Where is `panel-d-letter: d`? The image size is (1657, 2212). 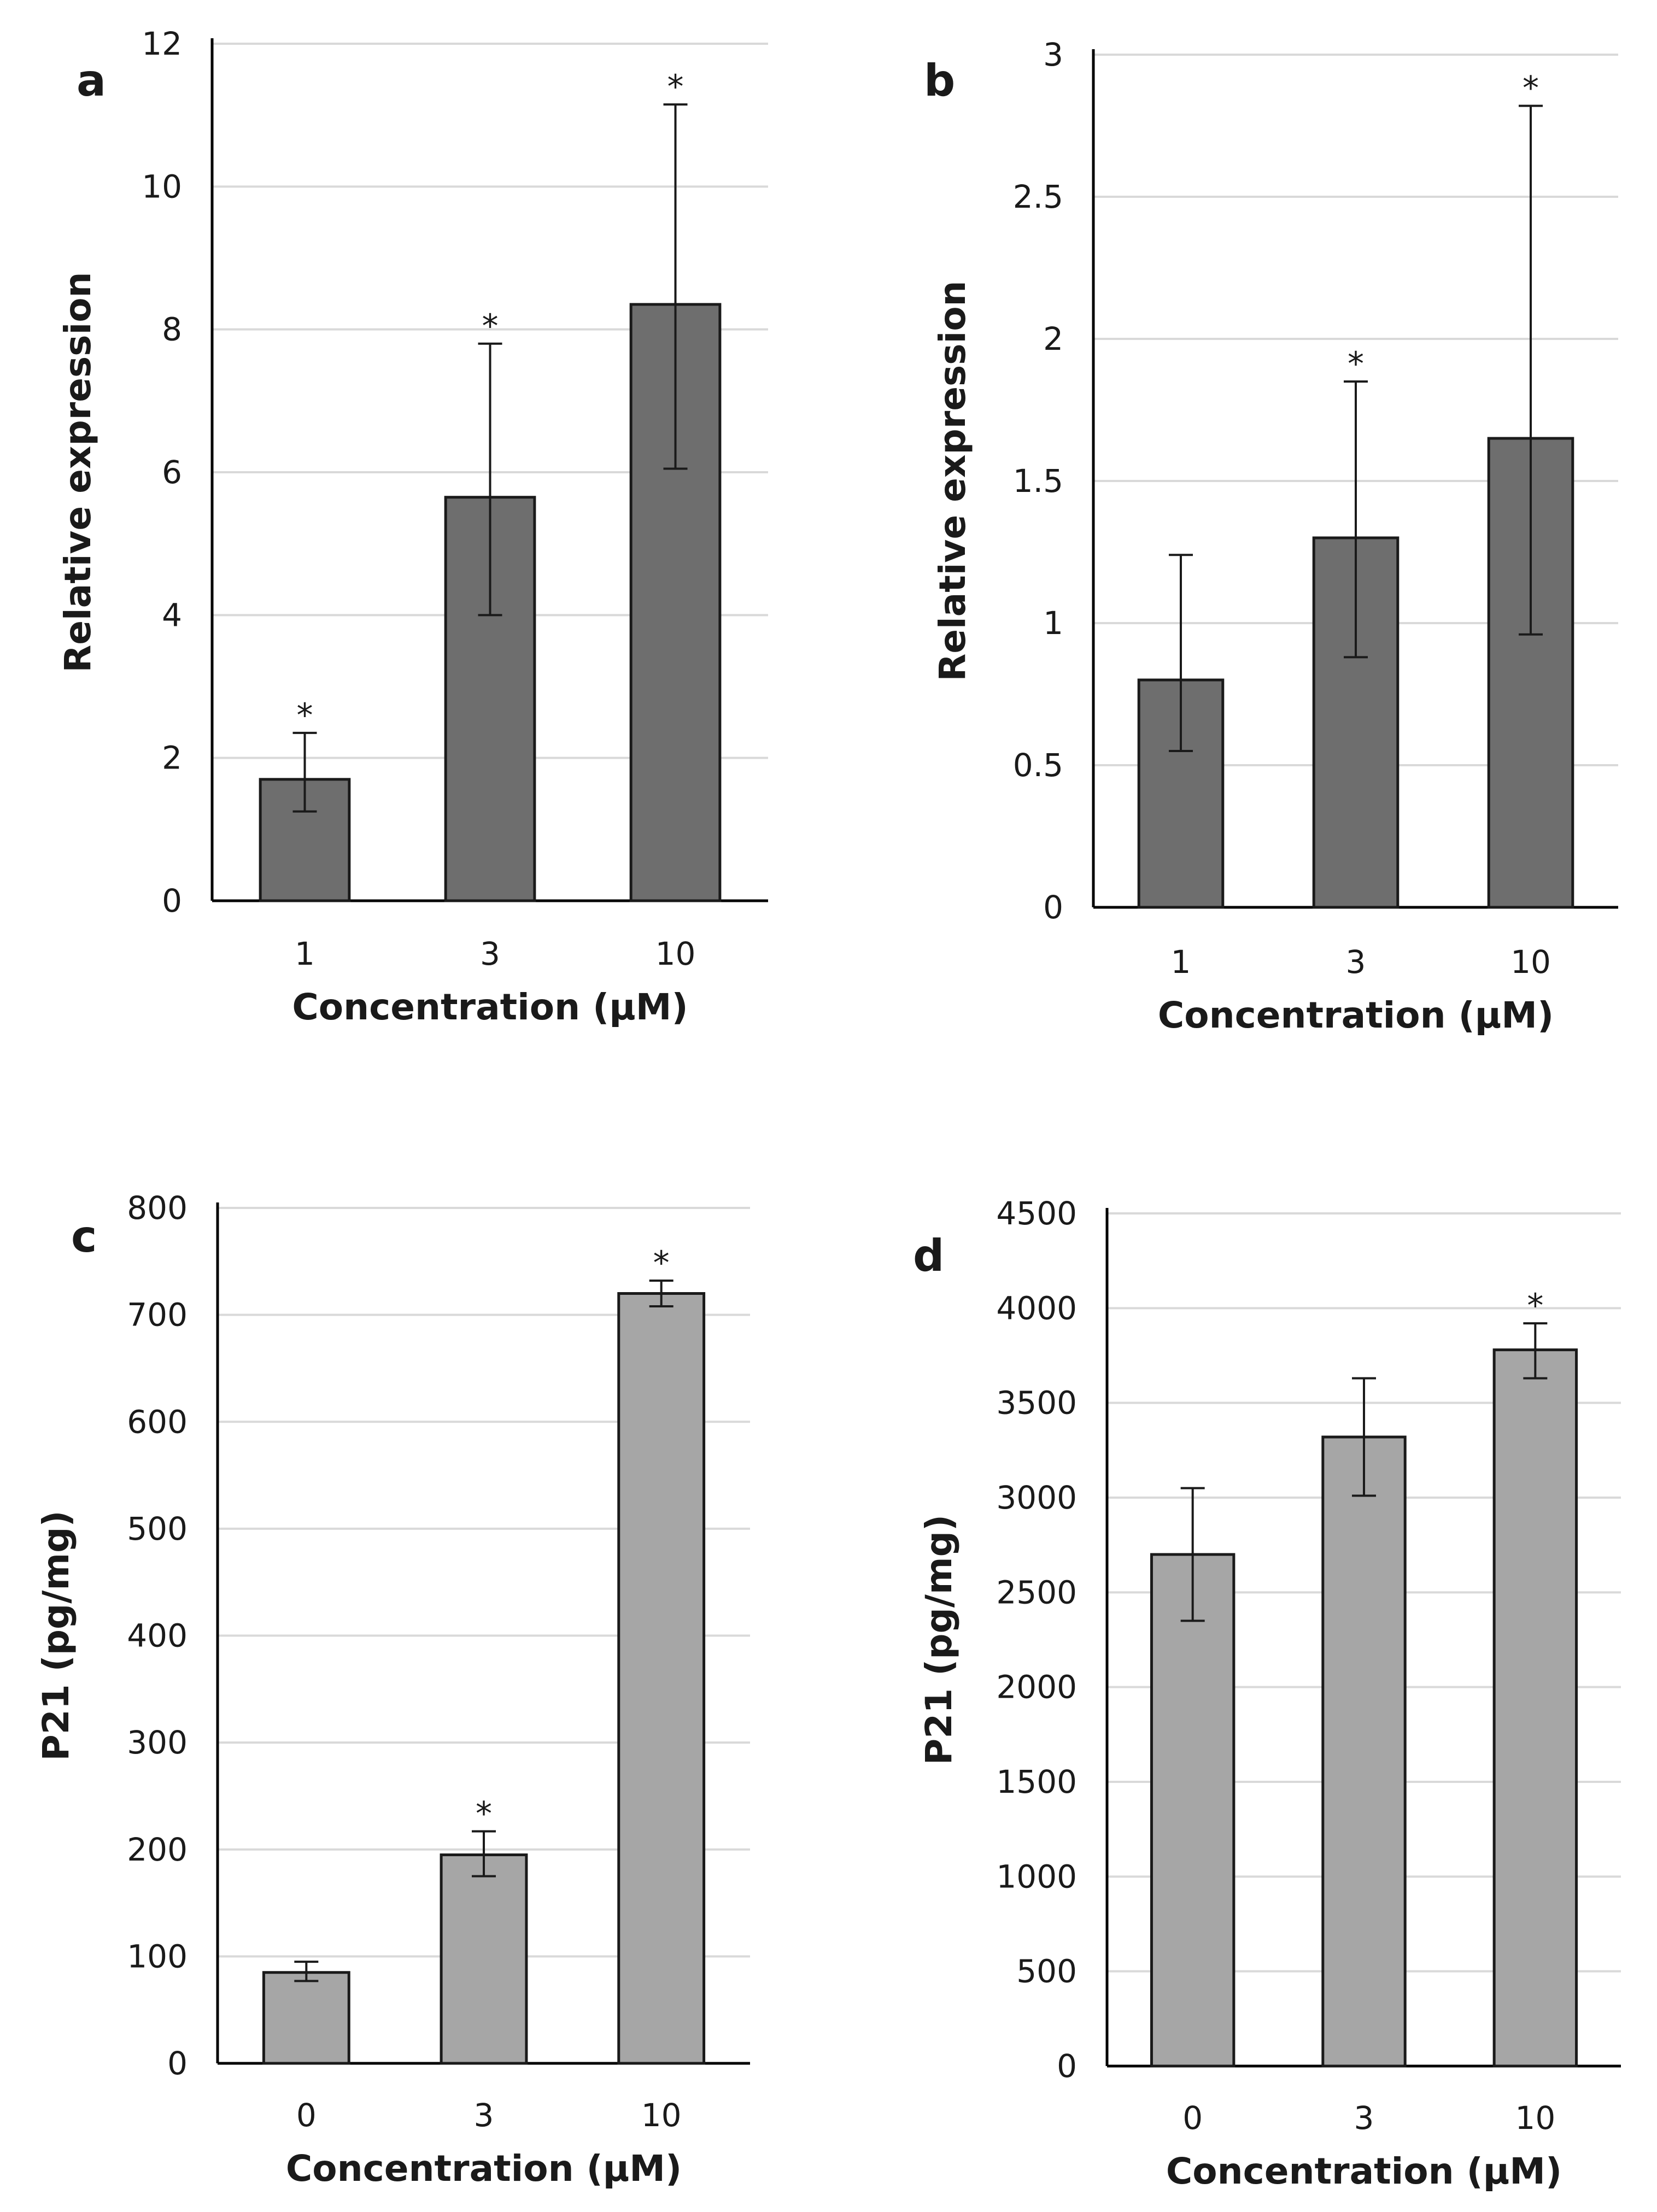 panel-d-letter: d is located at coordinates (928, 1256).